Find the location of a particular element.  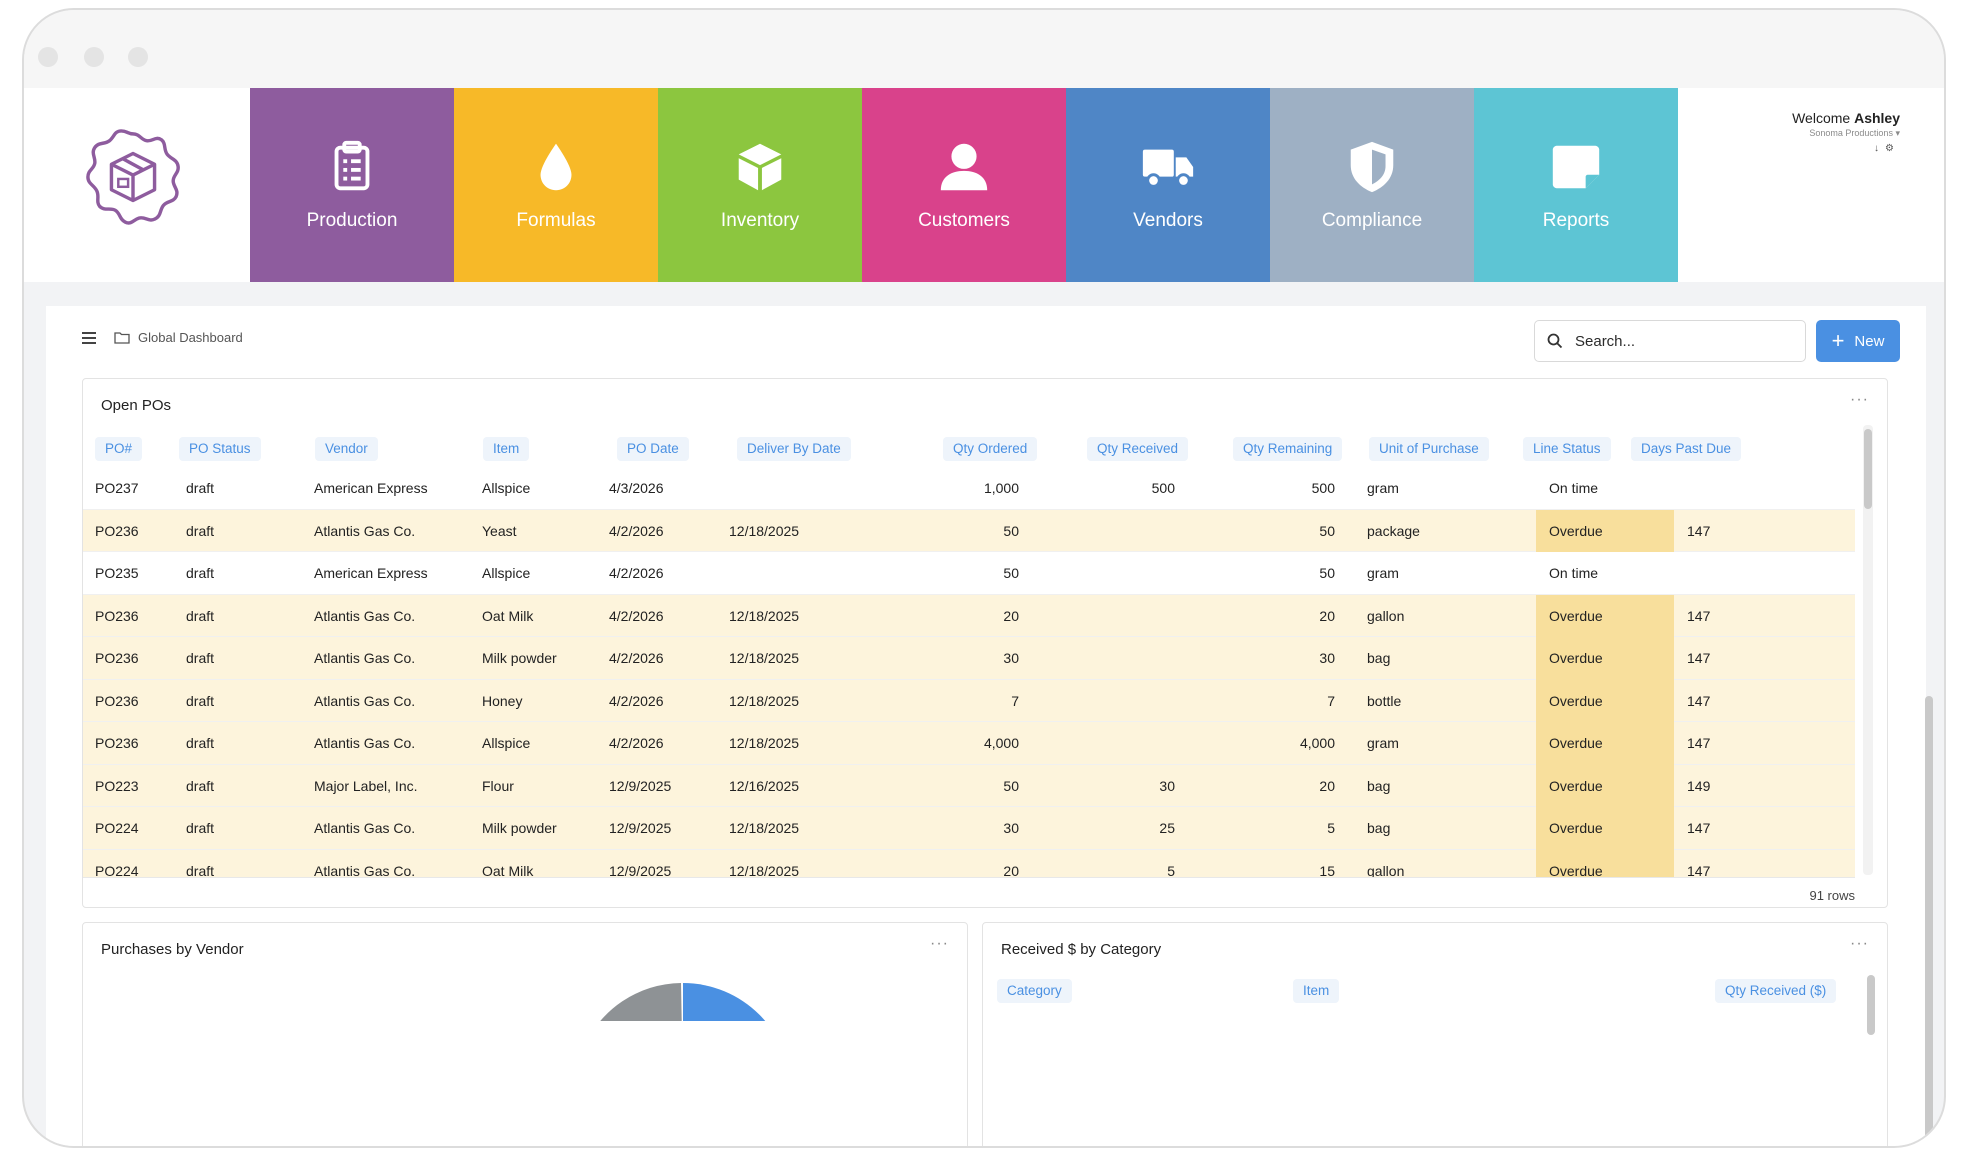

window-minimize-dot is located at coordinates (94, 57).